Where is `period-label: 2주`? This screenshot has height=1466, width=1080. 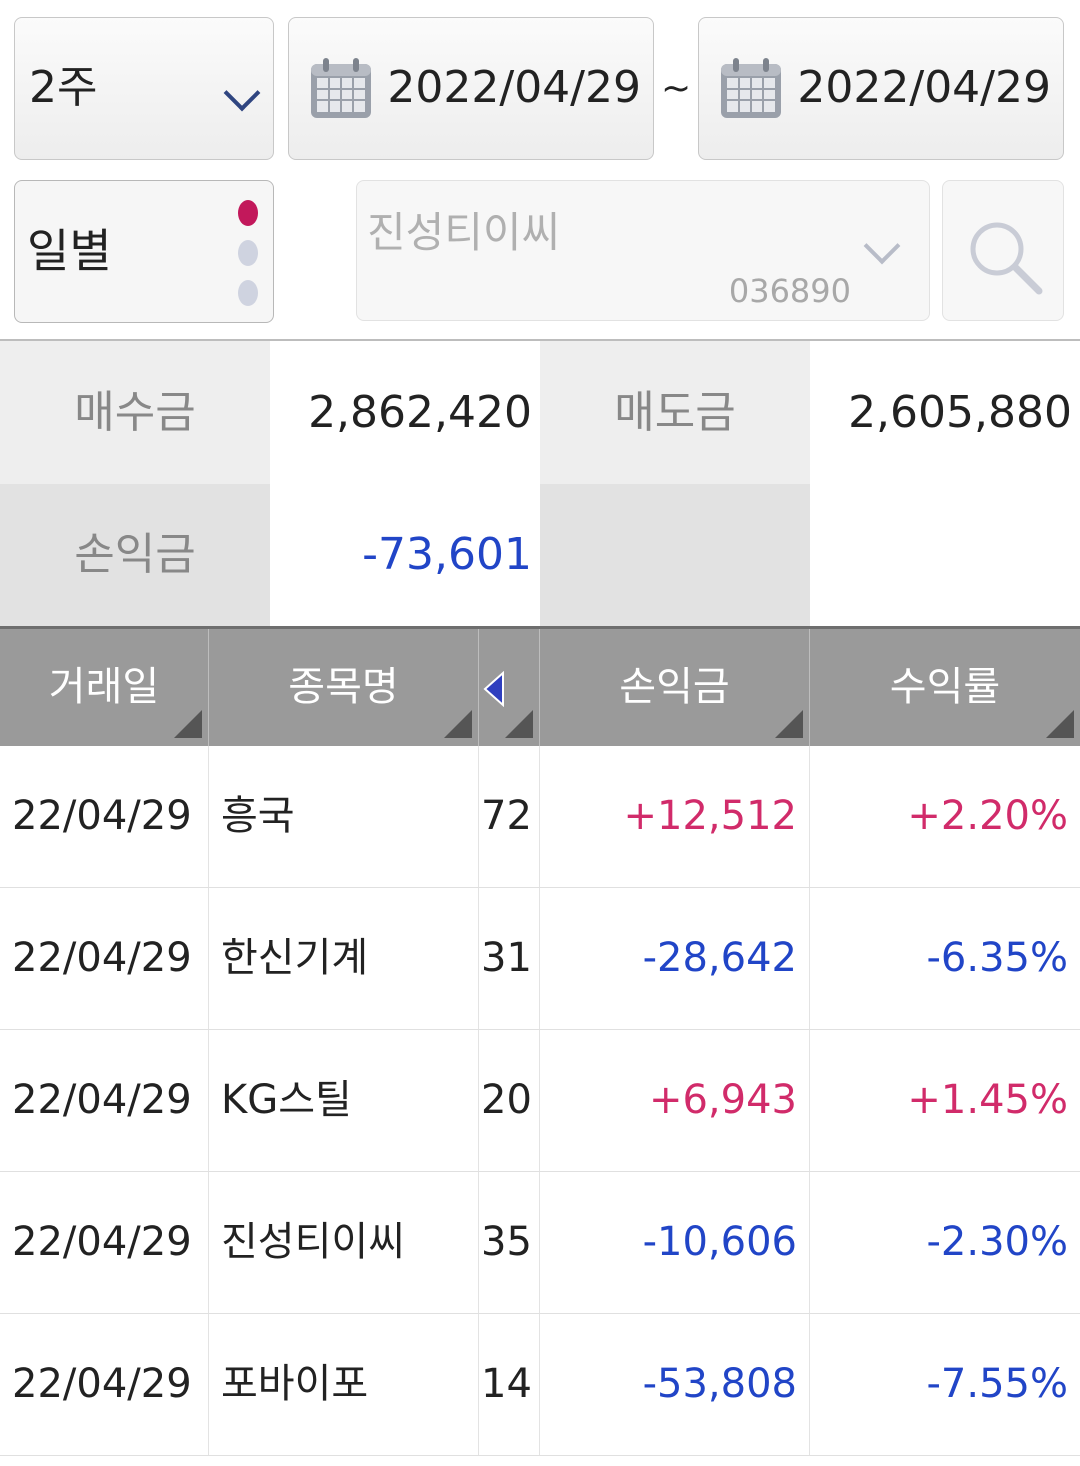 period-label: 2주 is located at coordinates (63, 87).